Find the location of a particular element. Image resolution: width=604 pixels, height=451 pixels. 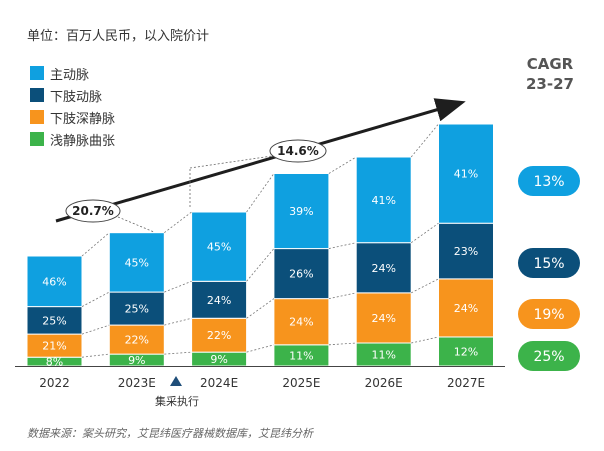

legend-label: 主动脉 is located at coordinates (70, 75).